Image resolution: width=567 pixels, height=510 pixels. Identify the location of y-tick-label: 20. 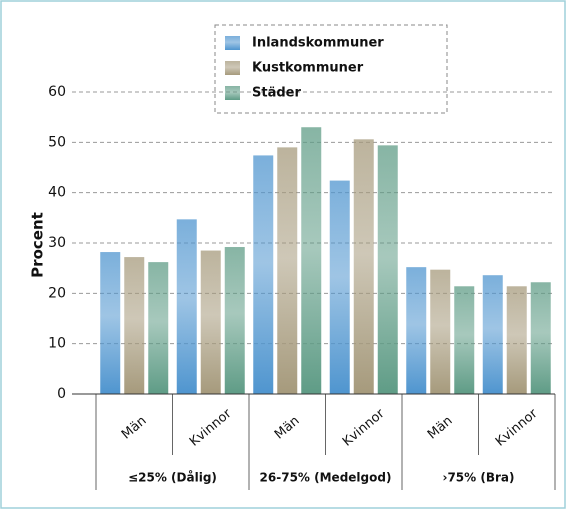
(57, 293).